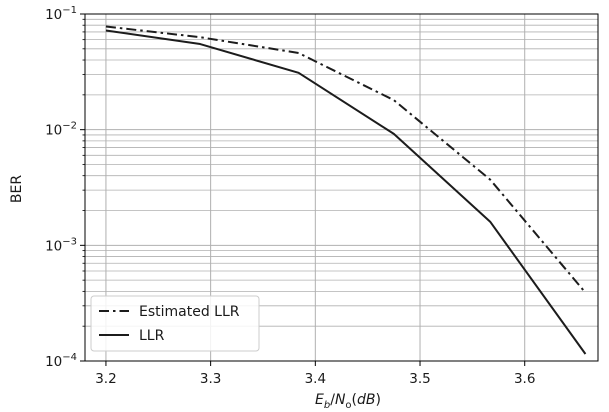 The height and width of the screenshot is (412, 609). I want to click on y-tick-exponent: −3, so click(69, 241).